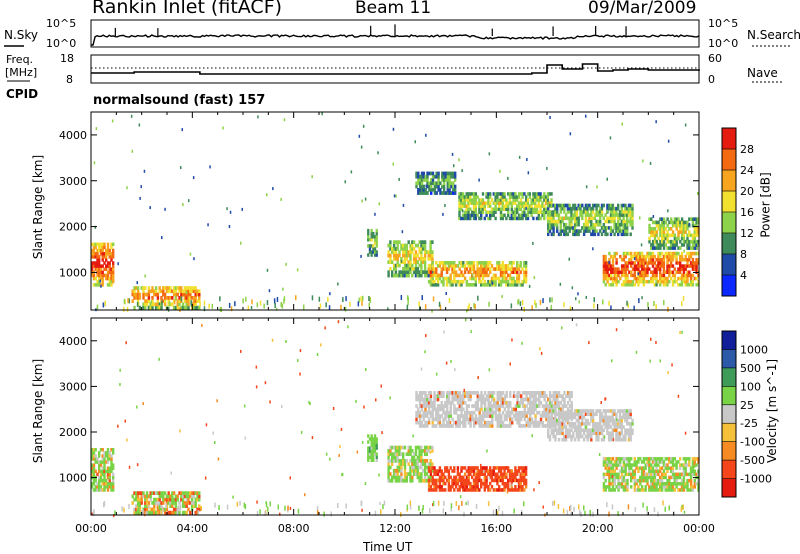 The height and width of the screenshot is (554, 800). I want to click on near-range-cell, so click(128, 301).